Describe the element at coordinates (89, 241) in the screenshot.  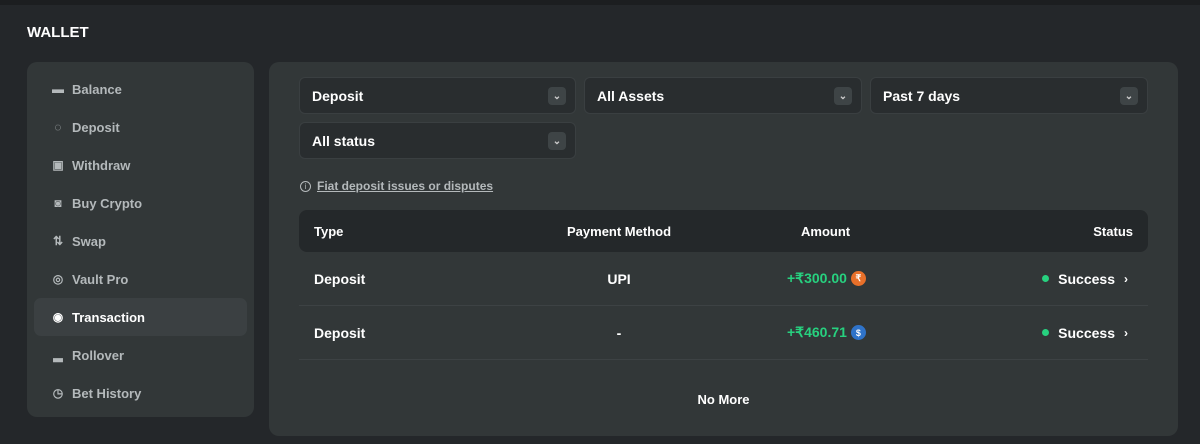
I see `sidebar-item-label: Swap` at that location.